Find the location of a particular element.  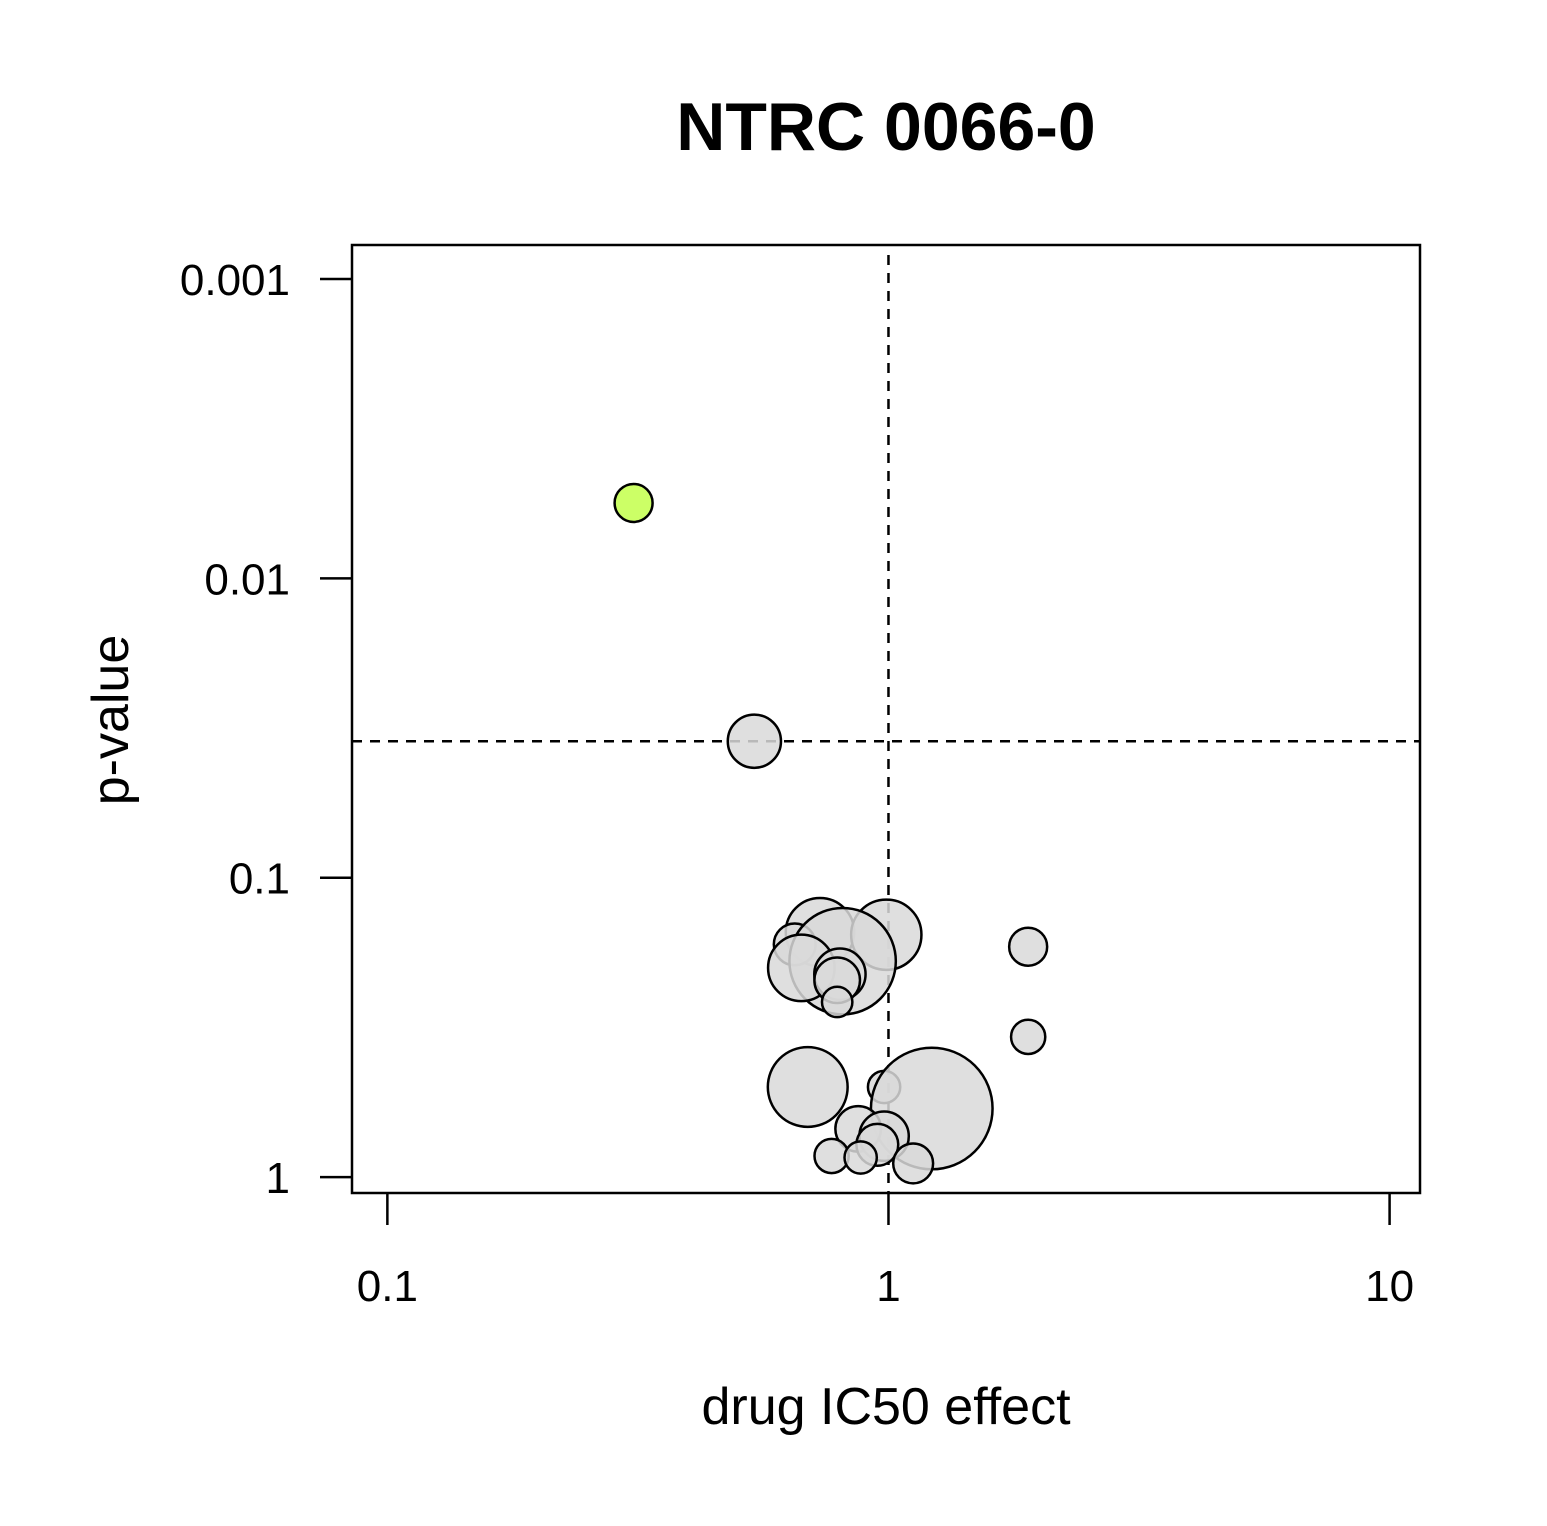

y-axis: 0.001 0.01 0.1 1 is located at coordinates (266, 729).